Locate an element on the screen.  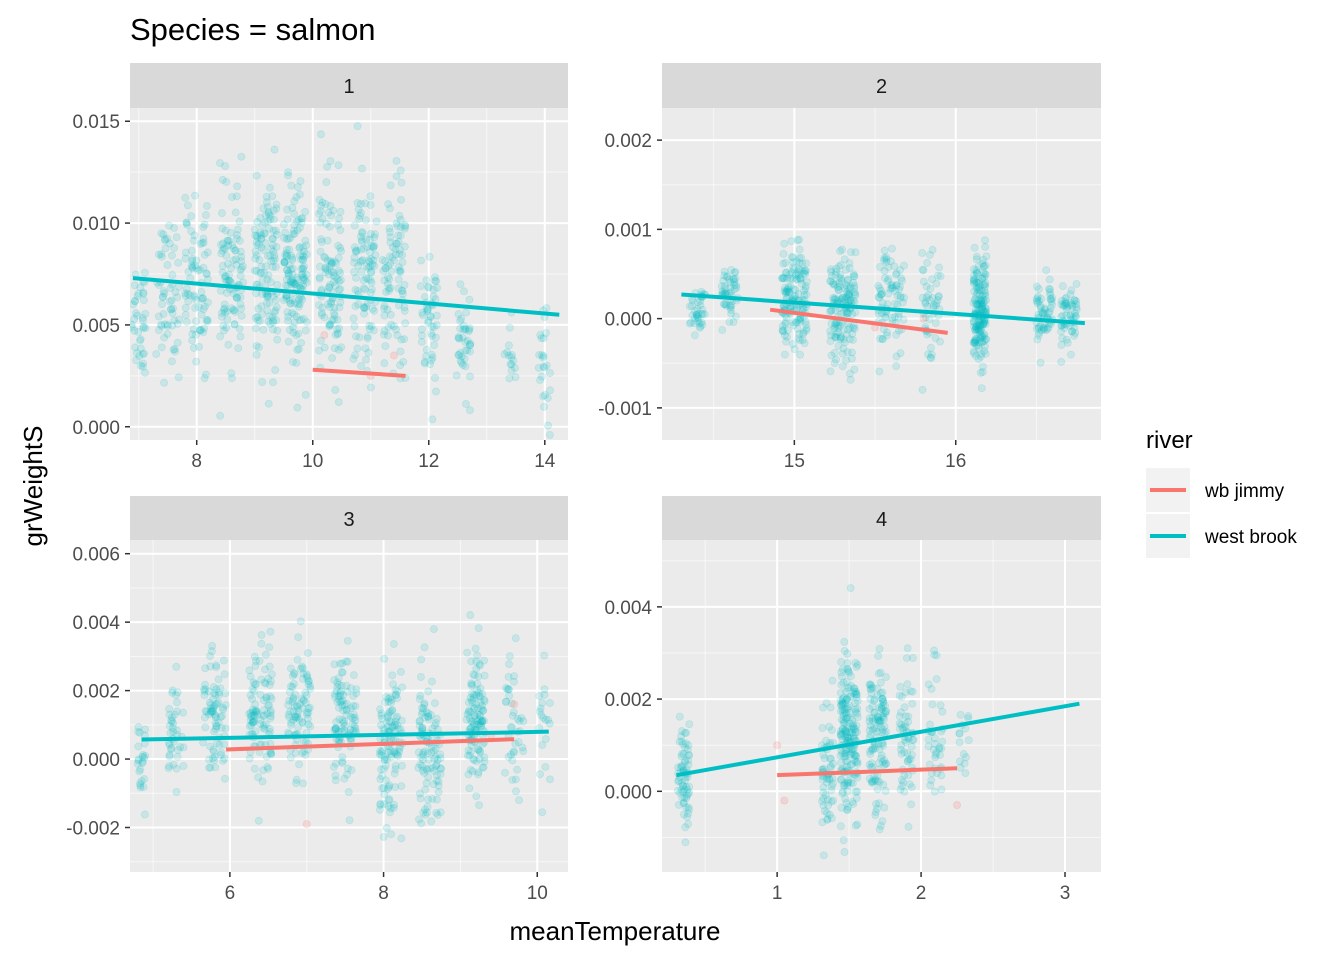
y-tick-label: 0.015 is located at coordinates (96, 122).